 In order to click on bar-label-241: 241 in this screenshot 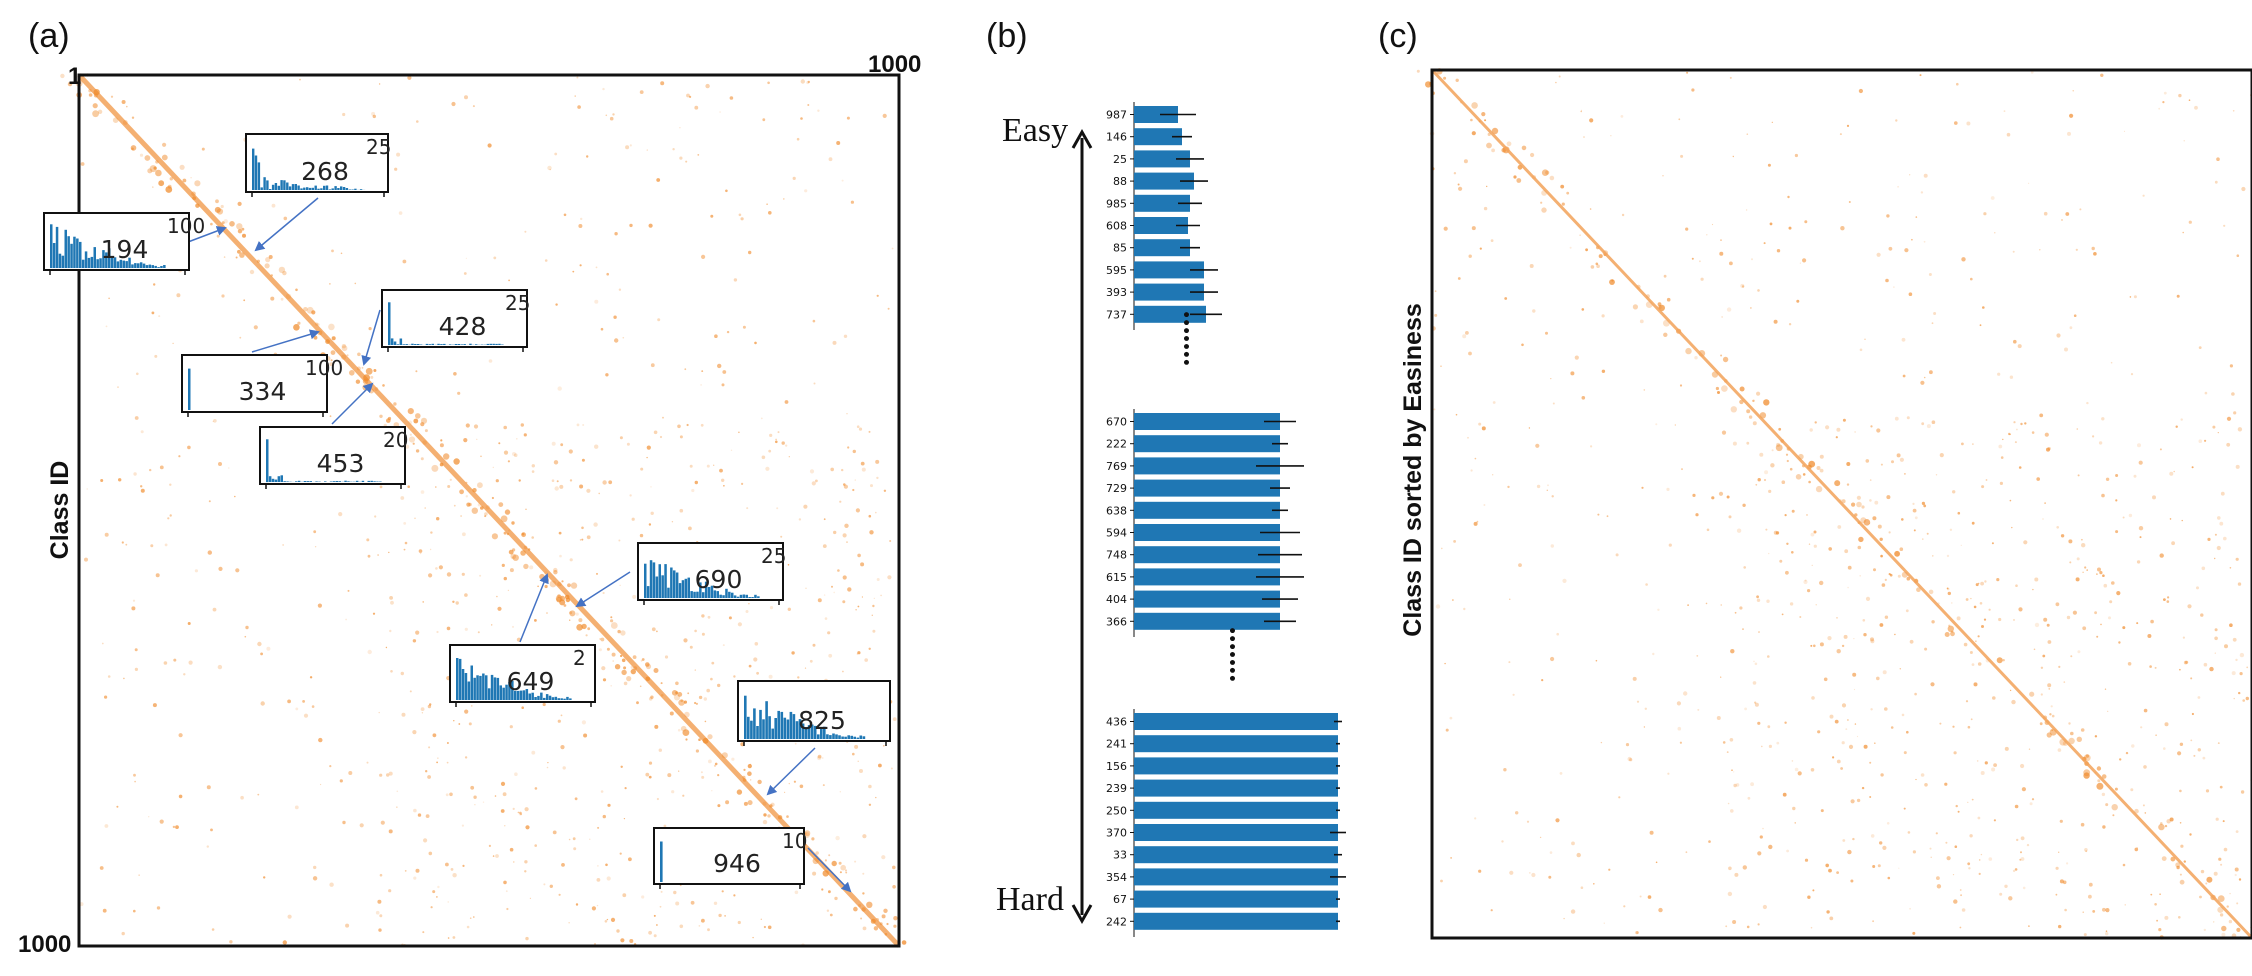, I will do `click(1116, 744)`.